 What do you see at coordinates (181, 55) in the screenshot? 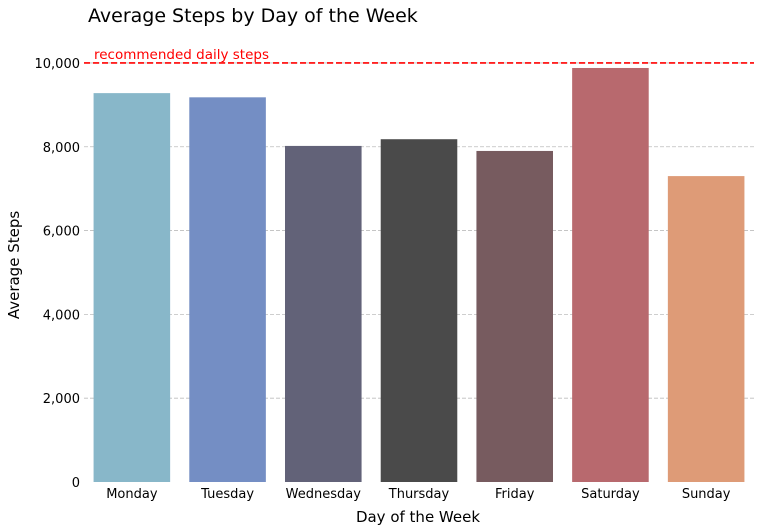
I see `reference-line-label: recommended daily steps` at bounding box center [181, 55].